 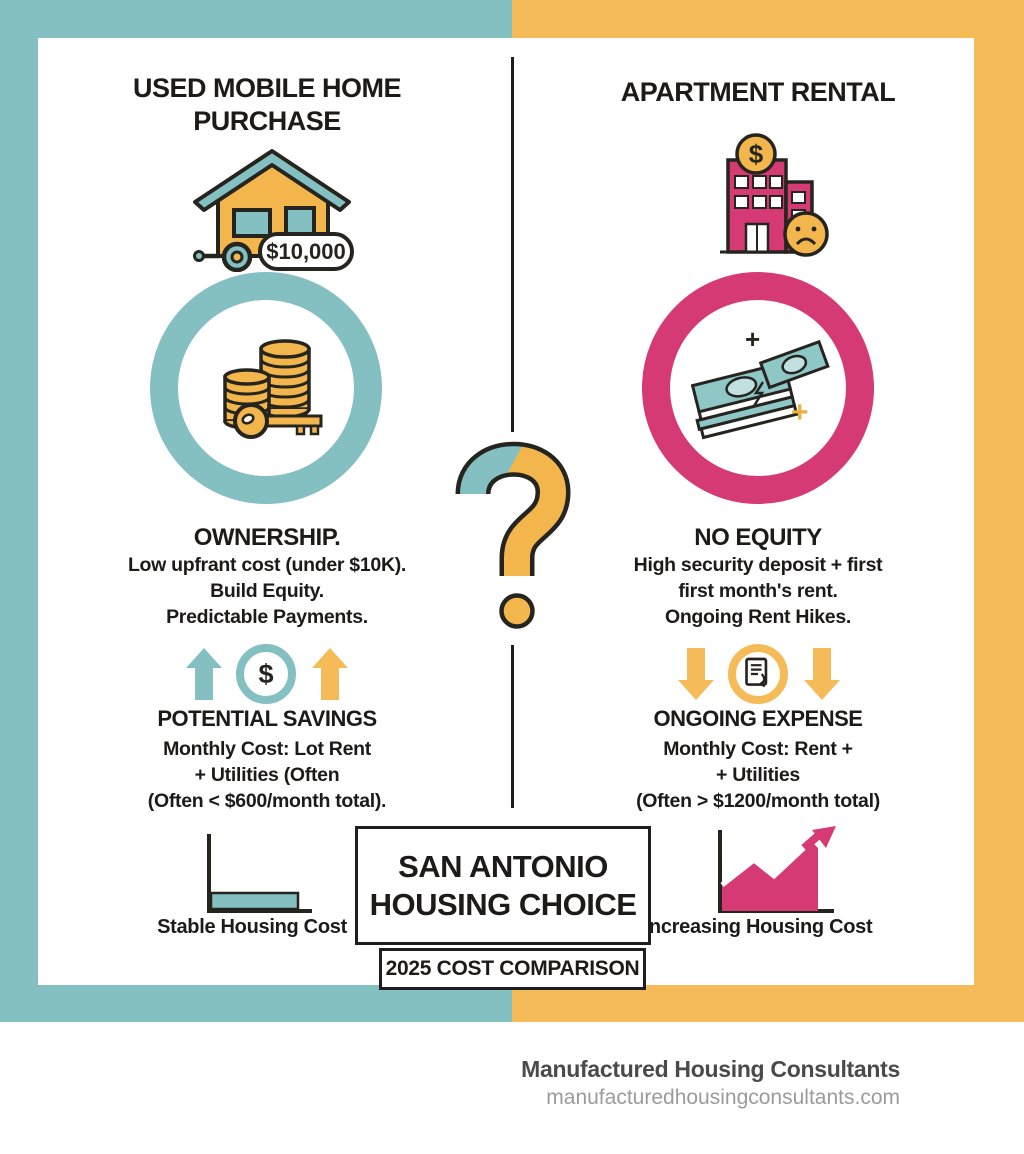 What do you see at coordinates (512, 726) in the screenshot?
I see `divider-line-bottom` at bounding box center [512, 726].